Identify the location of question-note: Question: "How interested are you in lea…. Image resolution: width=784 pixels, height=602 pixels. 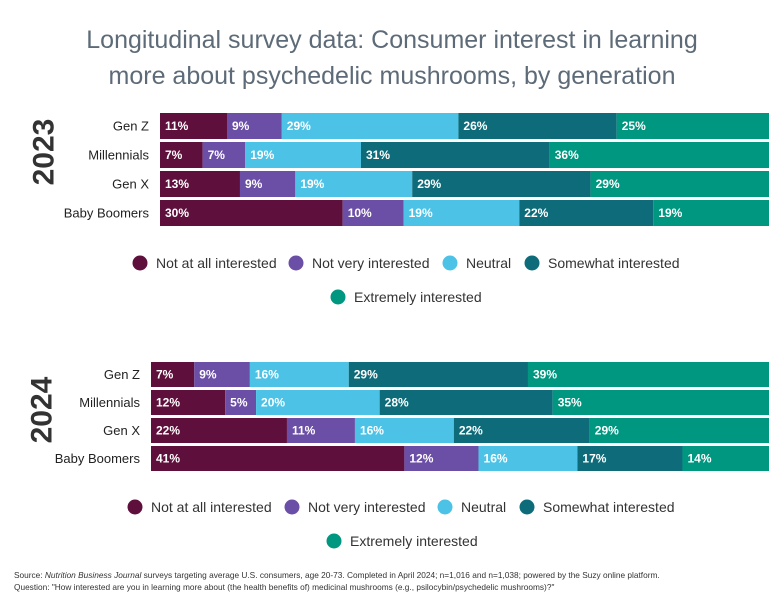
(284, 587).